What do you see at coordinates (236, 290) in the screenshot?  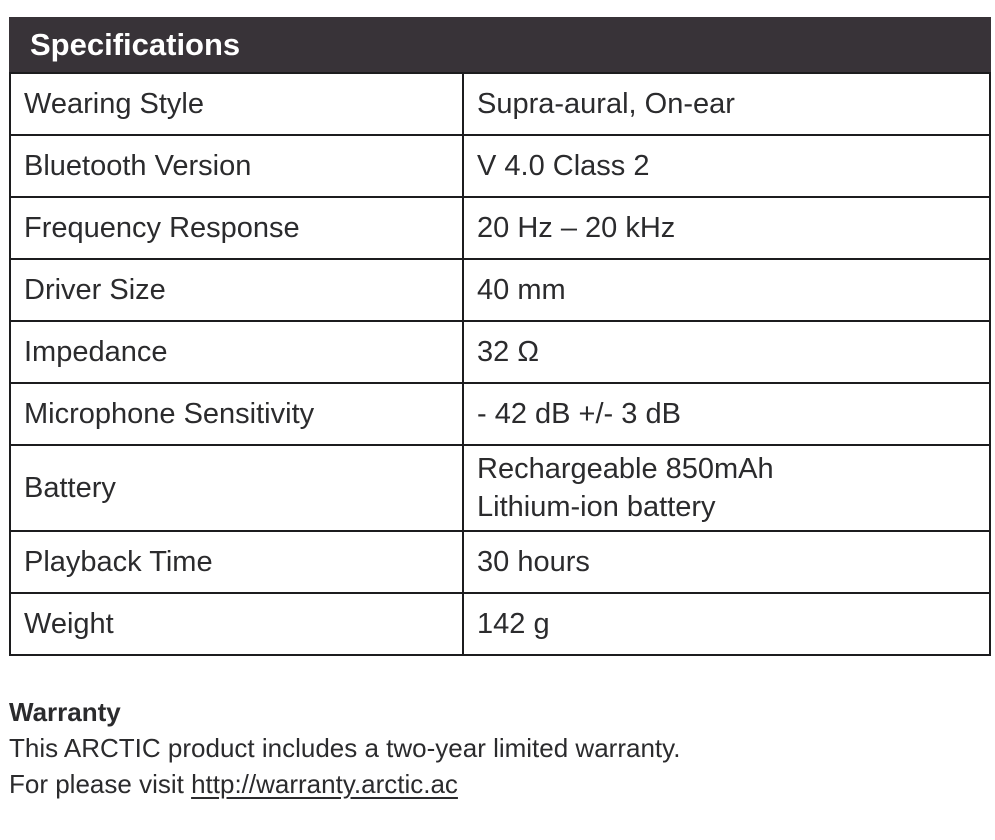 I see `spec-label: Driver Size` at bounding box center [236, 290].